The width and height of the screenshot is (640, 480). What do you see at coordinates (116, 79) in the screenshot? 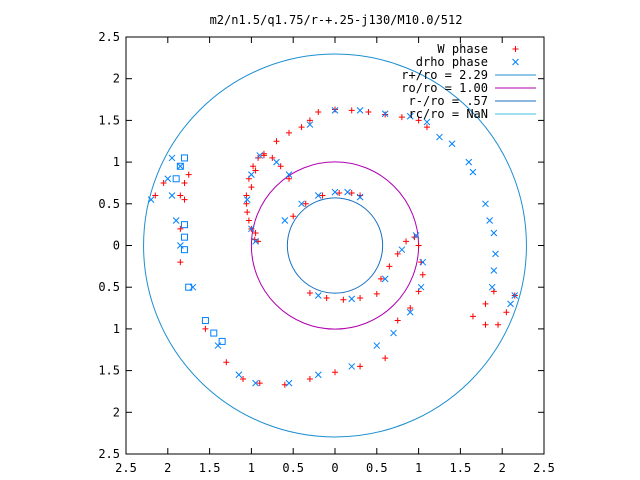
I see `y-tick-label-1: 2` at bounding box center [116, 79].